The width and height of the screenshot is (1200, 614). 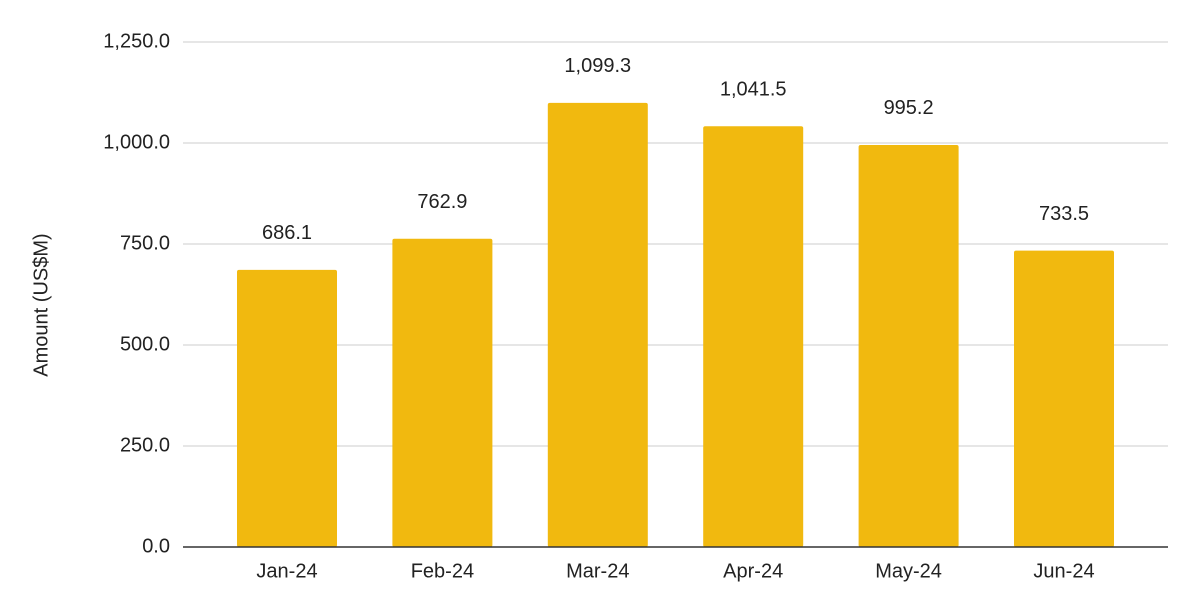 What do you see at coordinates (1063, 571) in the screenshot?
I see `x-tick-label: Jun-24` at bounding box center [1063, 571].